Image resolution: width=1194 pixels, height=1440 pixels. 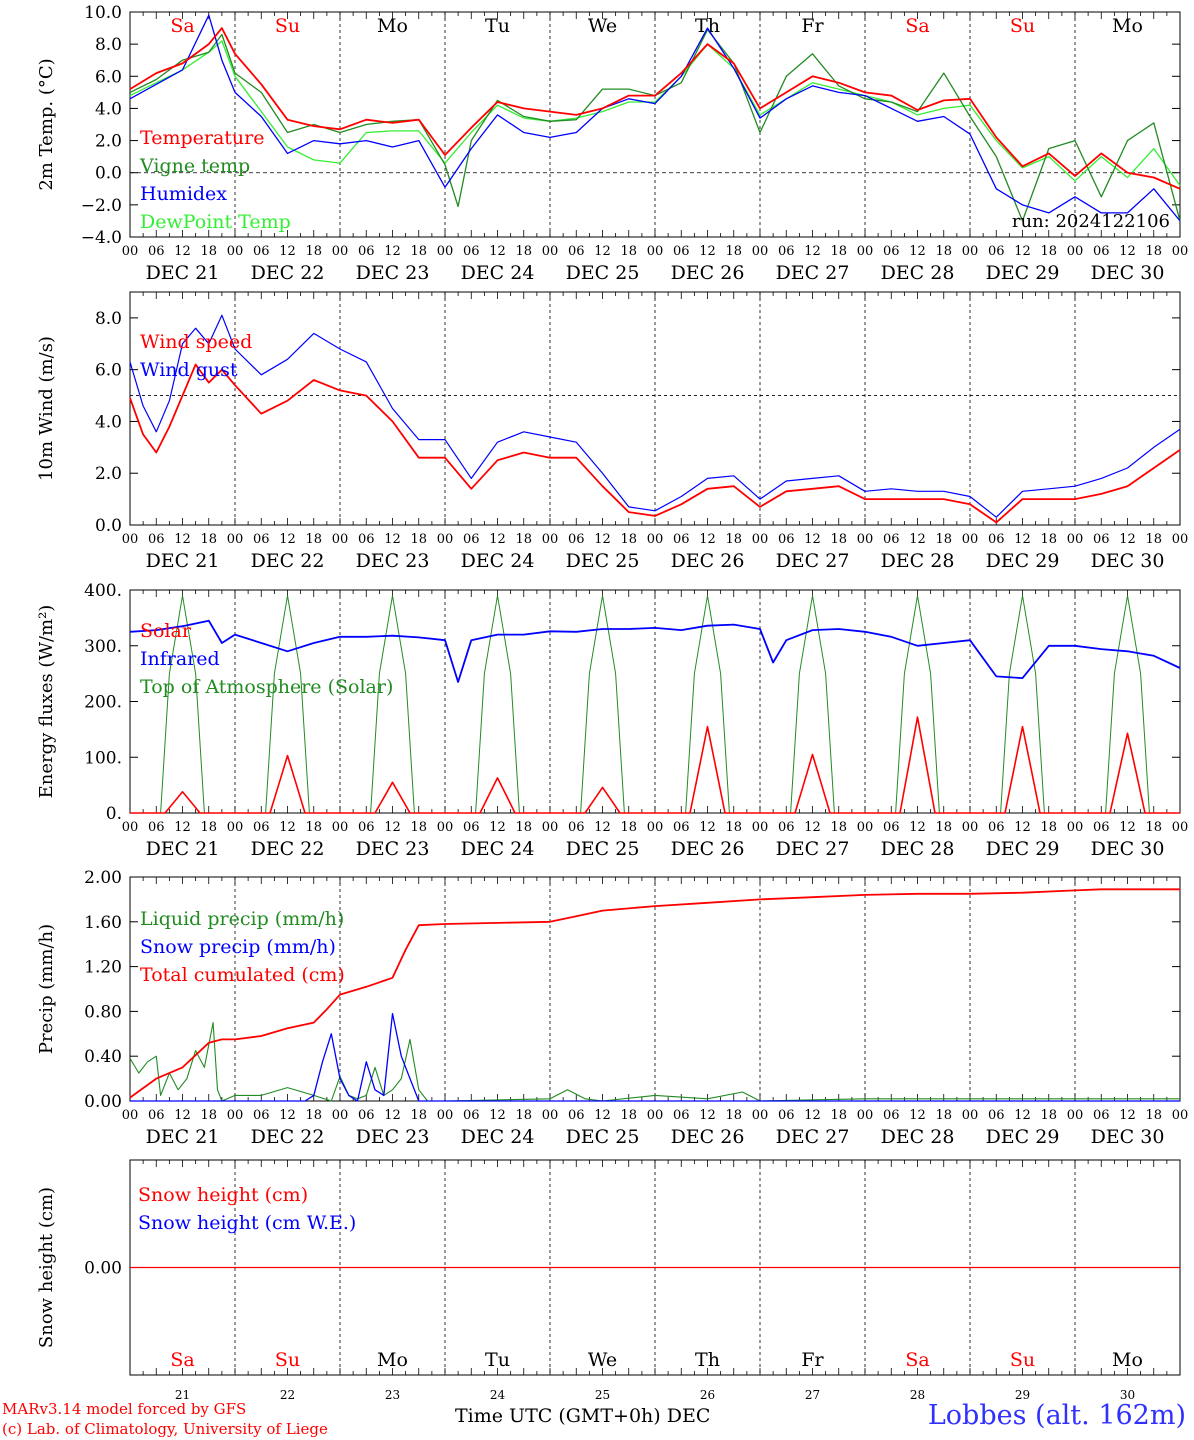 I want to click on date-label: DEC 26, so click(x=708, y=849).